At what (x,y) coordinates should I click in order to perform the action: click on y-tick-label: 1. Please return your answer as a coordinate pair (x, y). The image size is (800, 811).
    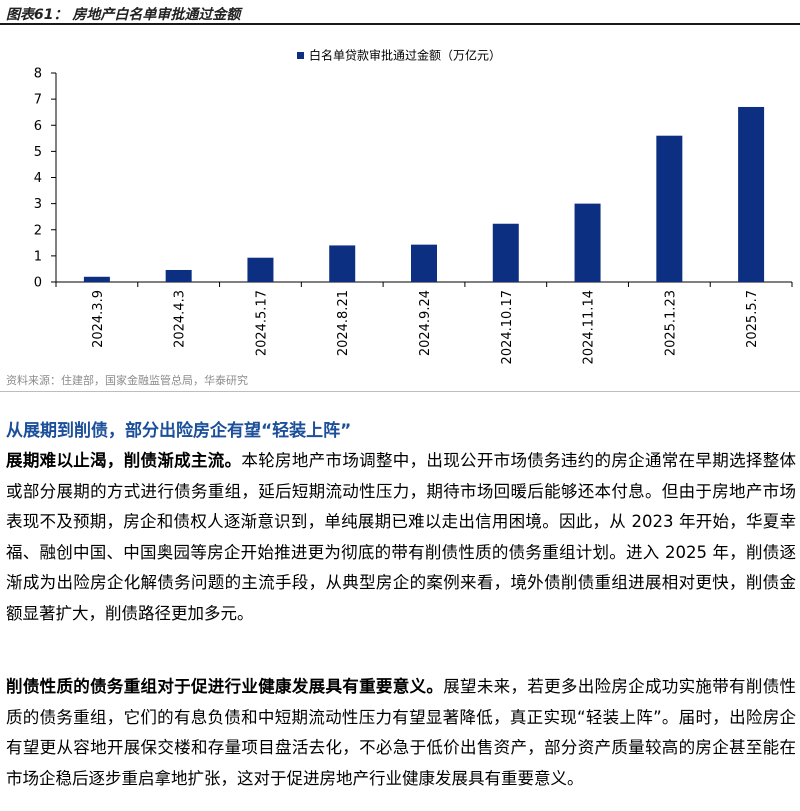
    Looking at the image, I should click on (38, 256).